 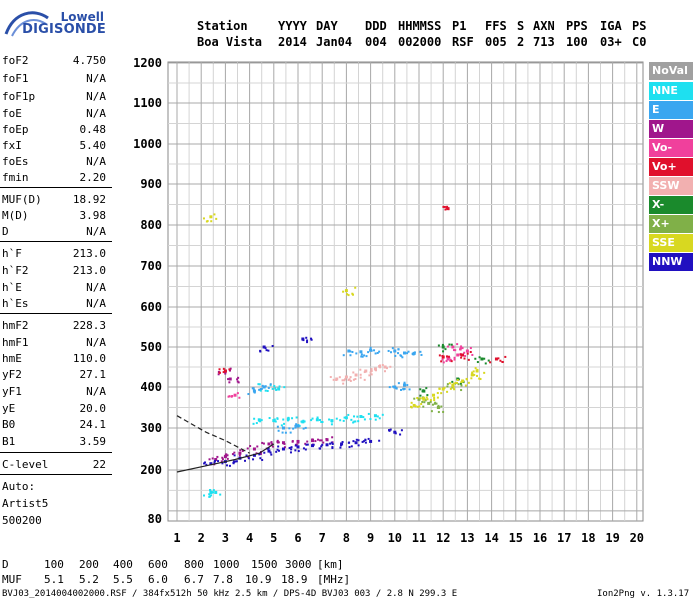 I want to click on param-value: N/A, so click(x=96, y=113).